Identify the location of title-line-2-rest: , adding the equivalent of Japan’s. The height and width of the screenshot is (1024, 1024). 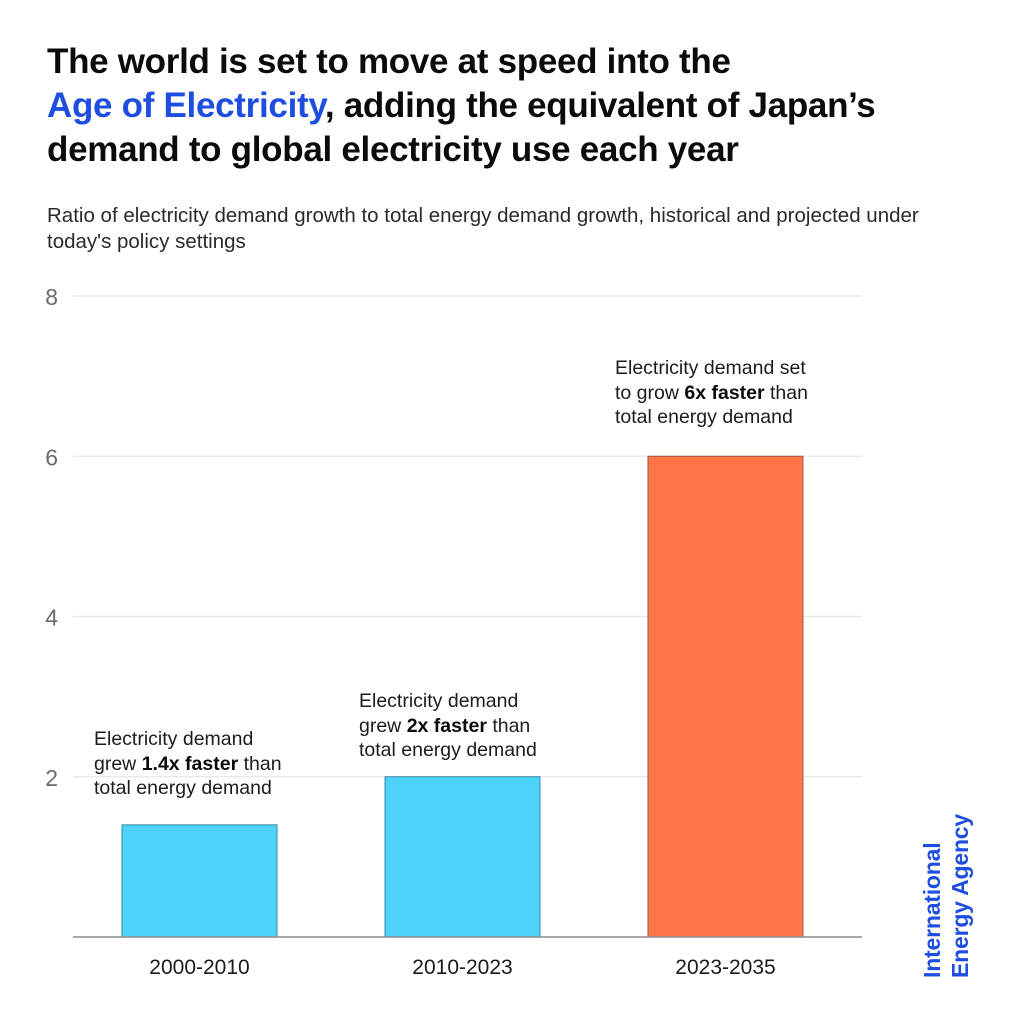
(600, 105).